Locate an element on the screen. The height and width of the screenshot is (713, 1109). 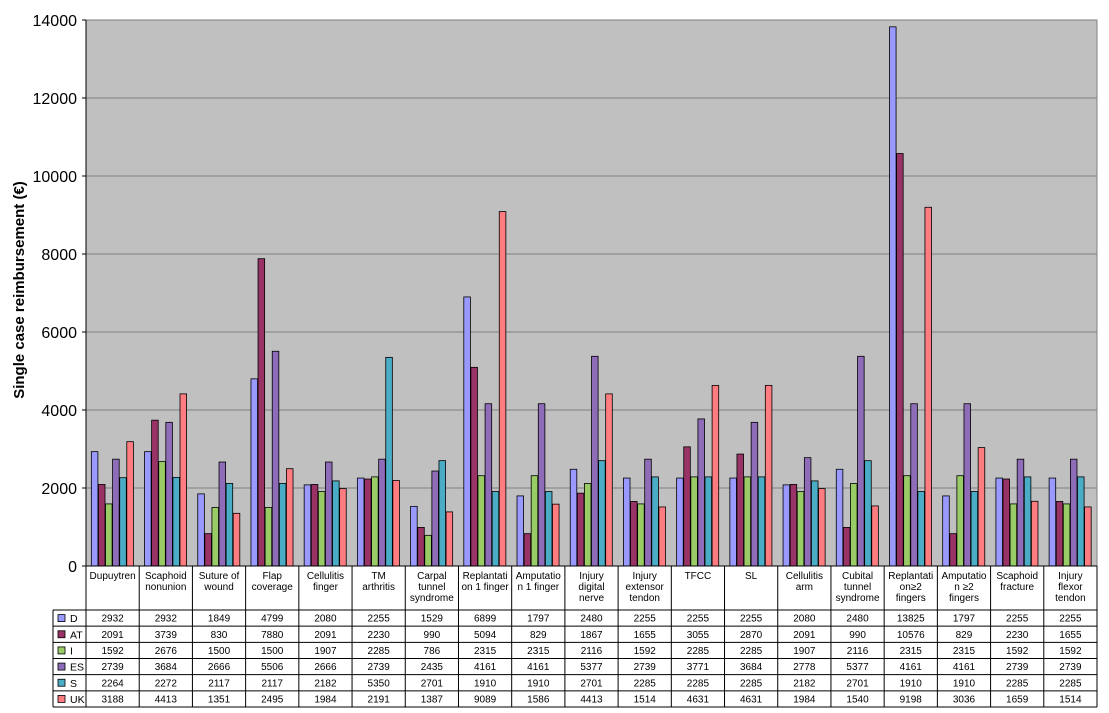
category-label: Flap coverage is located at coordinates (273, 582).